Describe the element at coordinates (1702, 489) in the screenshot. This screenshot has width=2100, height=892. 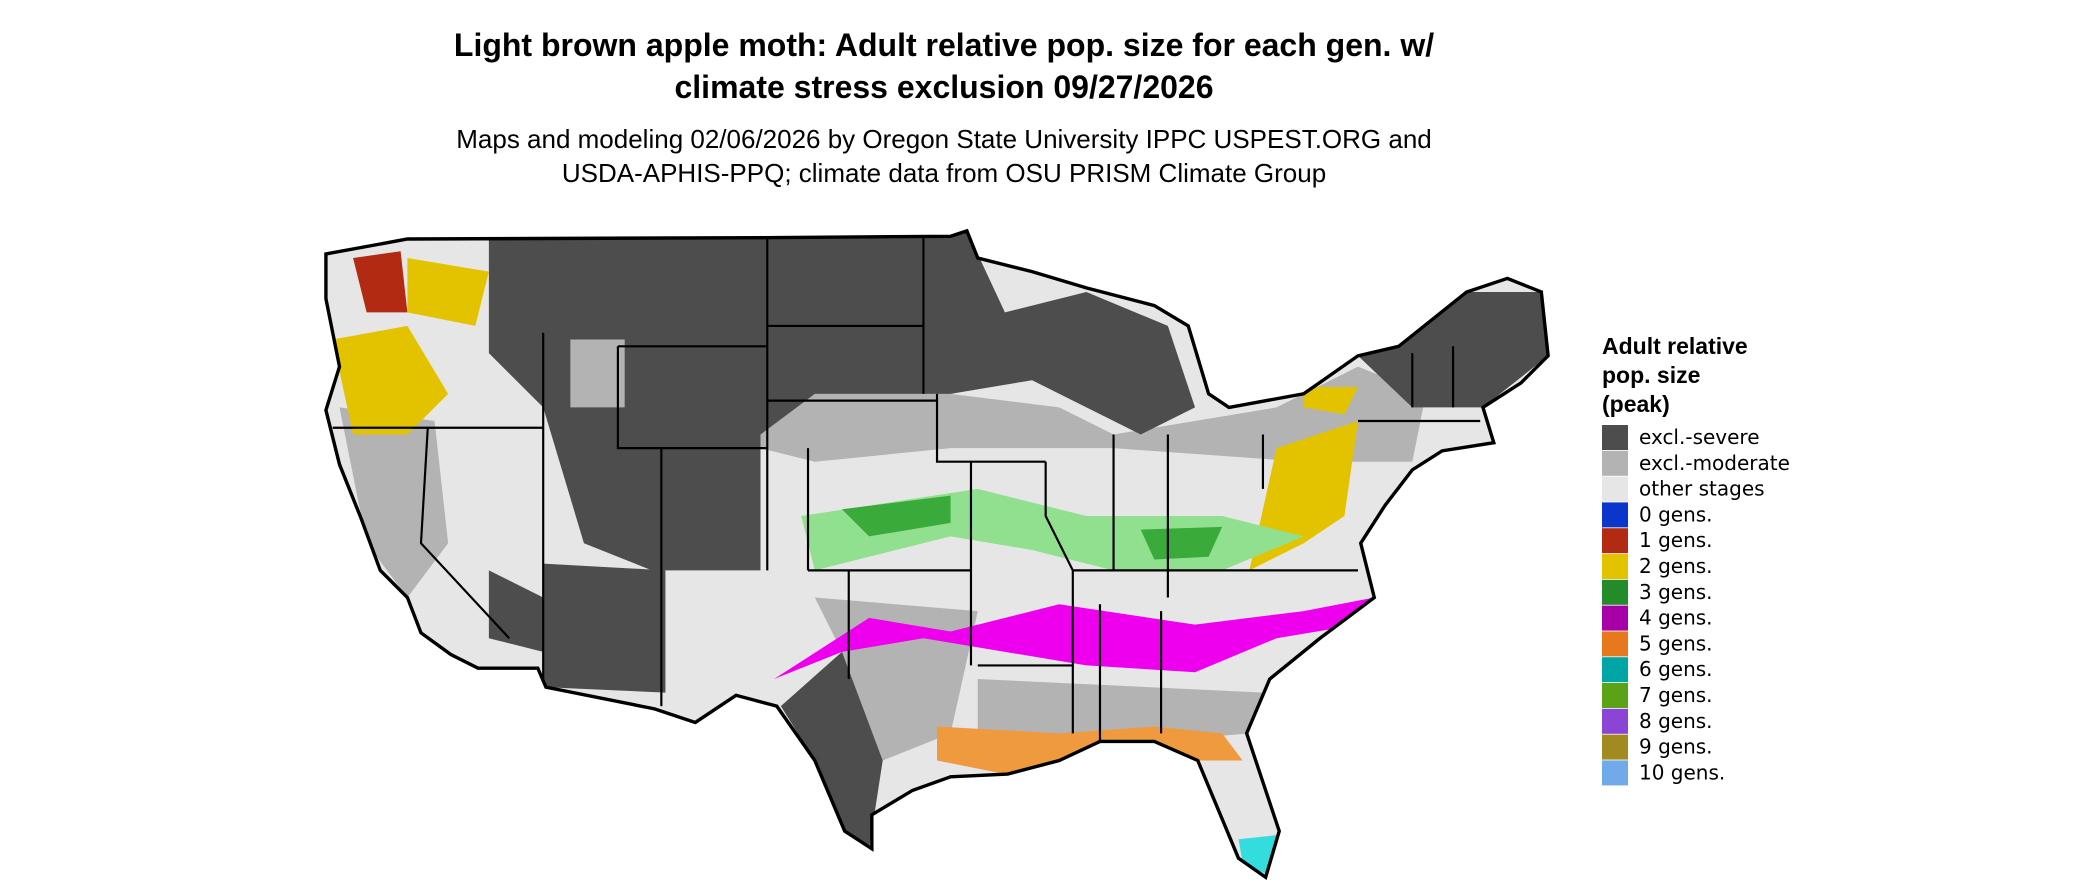
I see `legend-label: other stages` at that location.